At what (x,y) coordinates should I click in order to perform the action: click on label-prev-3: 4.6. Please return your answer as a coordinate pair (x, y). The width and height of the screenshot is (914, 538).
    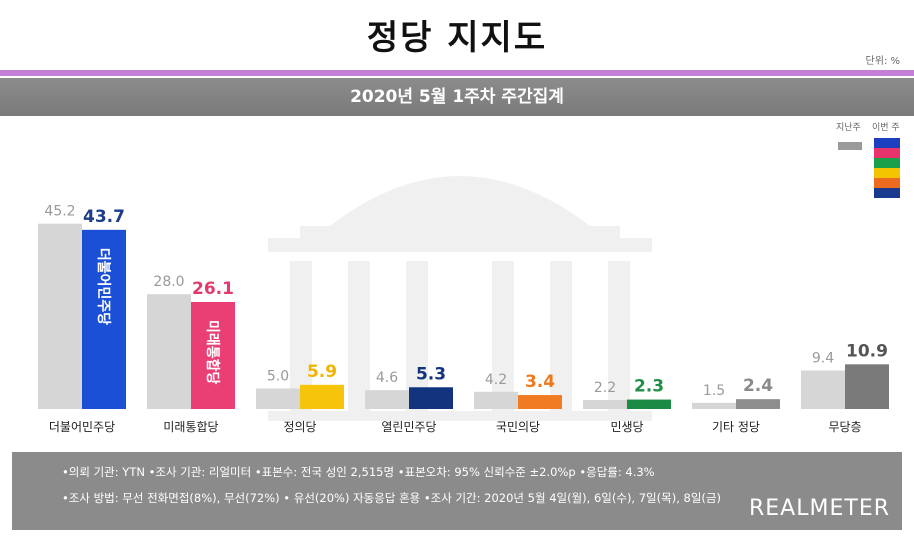
    Looking at the image, I should click on (387, 378).